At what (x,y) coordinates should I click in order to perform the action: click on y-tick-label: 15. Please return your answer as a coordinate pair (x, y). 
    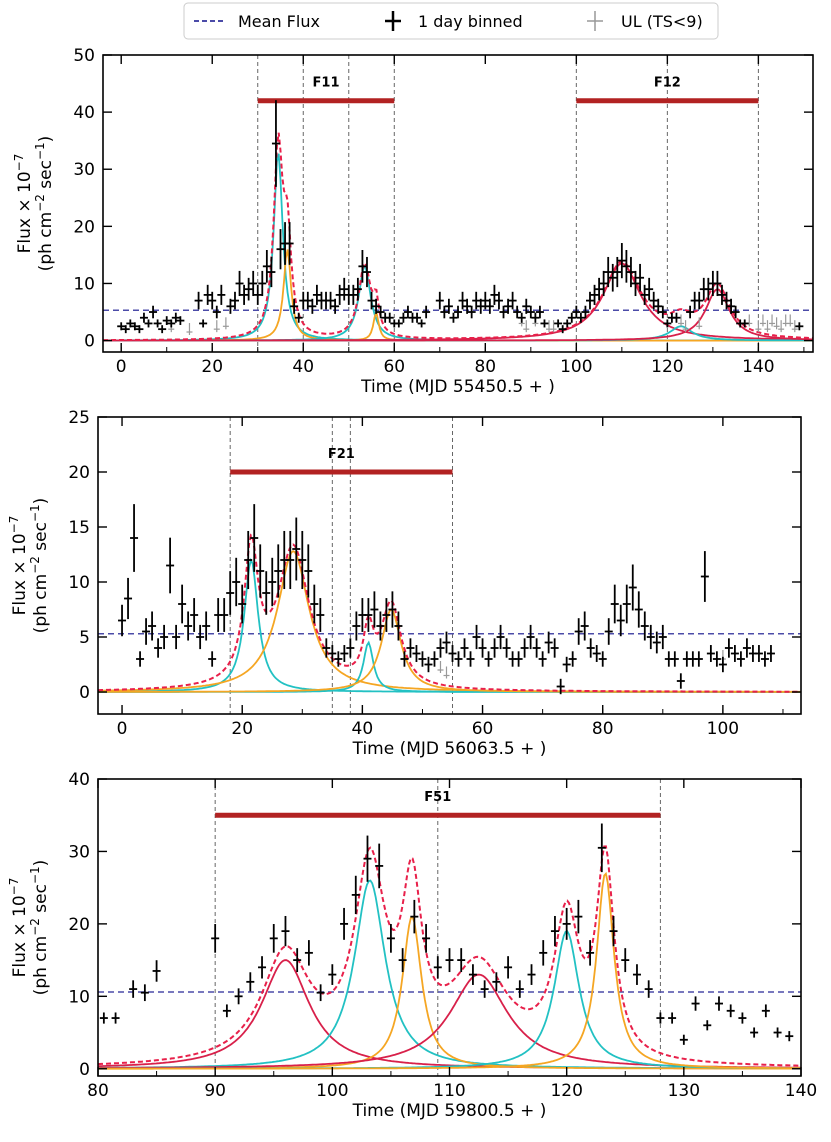
    Looking at the image, I should click on (79, 528).